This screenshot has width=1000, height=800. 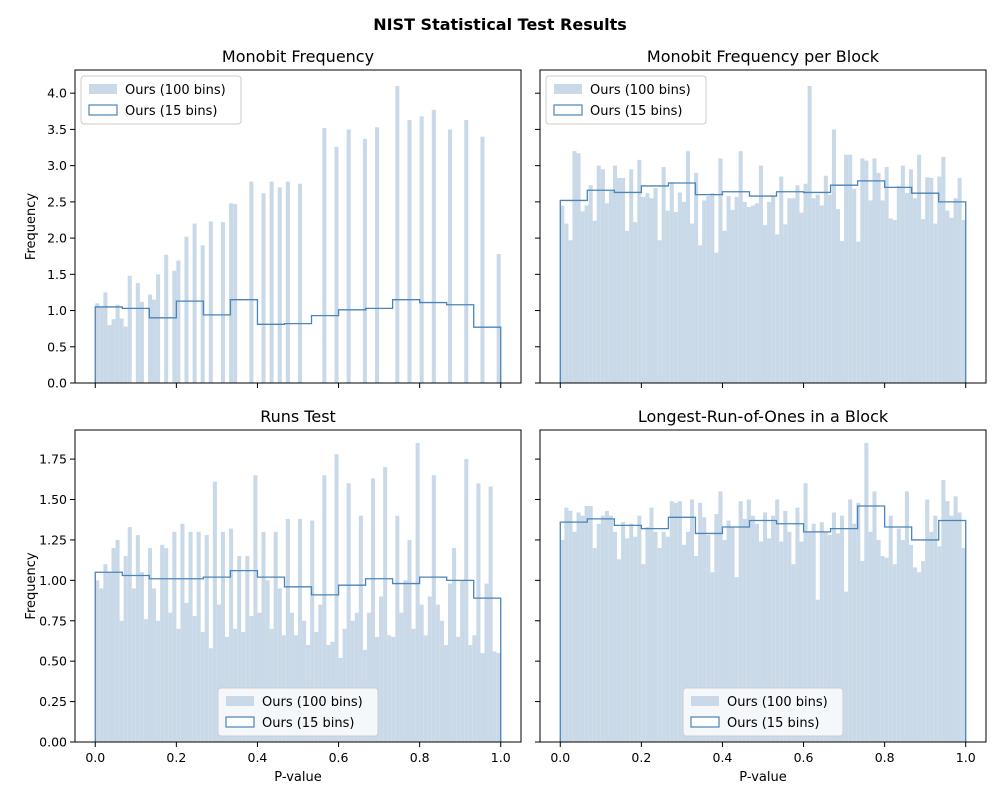 What do you see at coordinates (501, 757) in the screenshot?
I see `x-tick-label: 1.0` at bounding box center [501, 757].